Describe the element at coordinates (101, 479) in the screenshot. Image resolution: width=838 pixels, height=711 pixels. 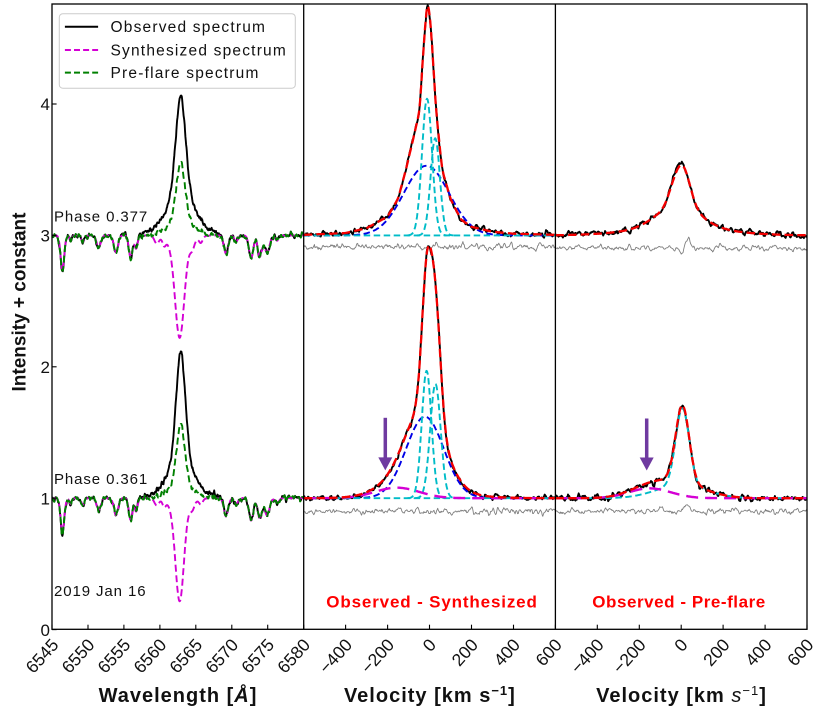
I see `svg-text: Phase 0.361` at that location.